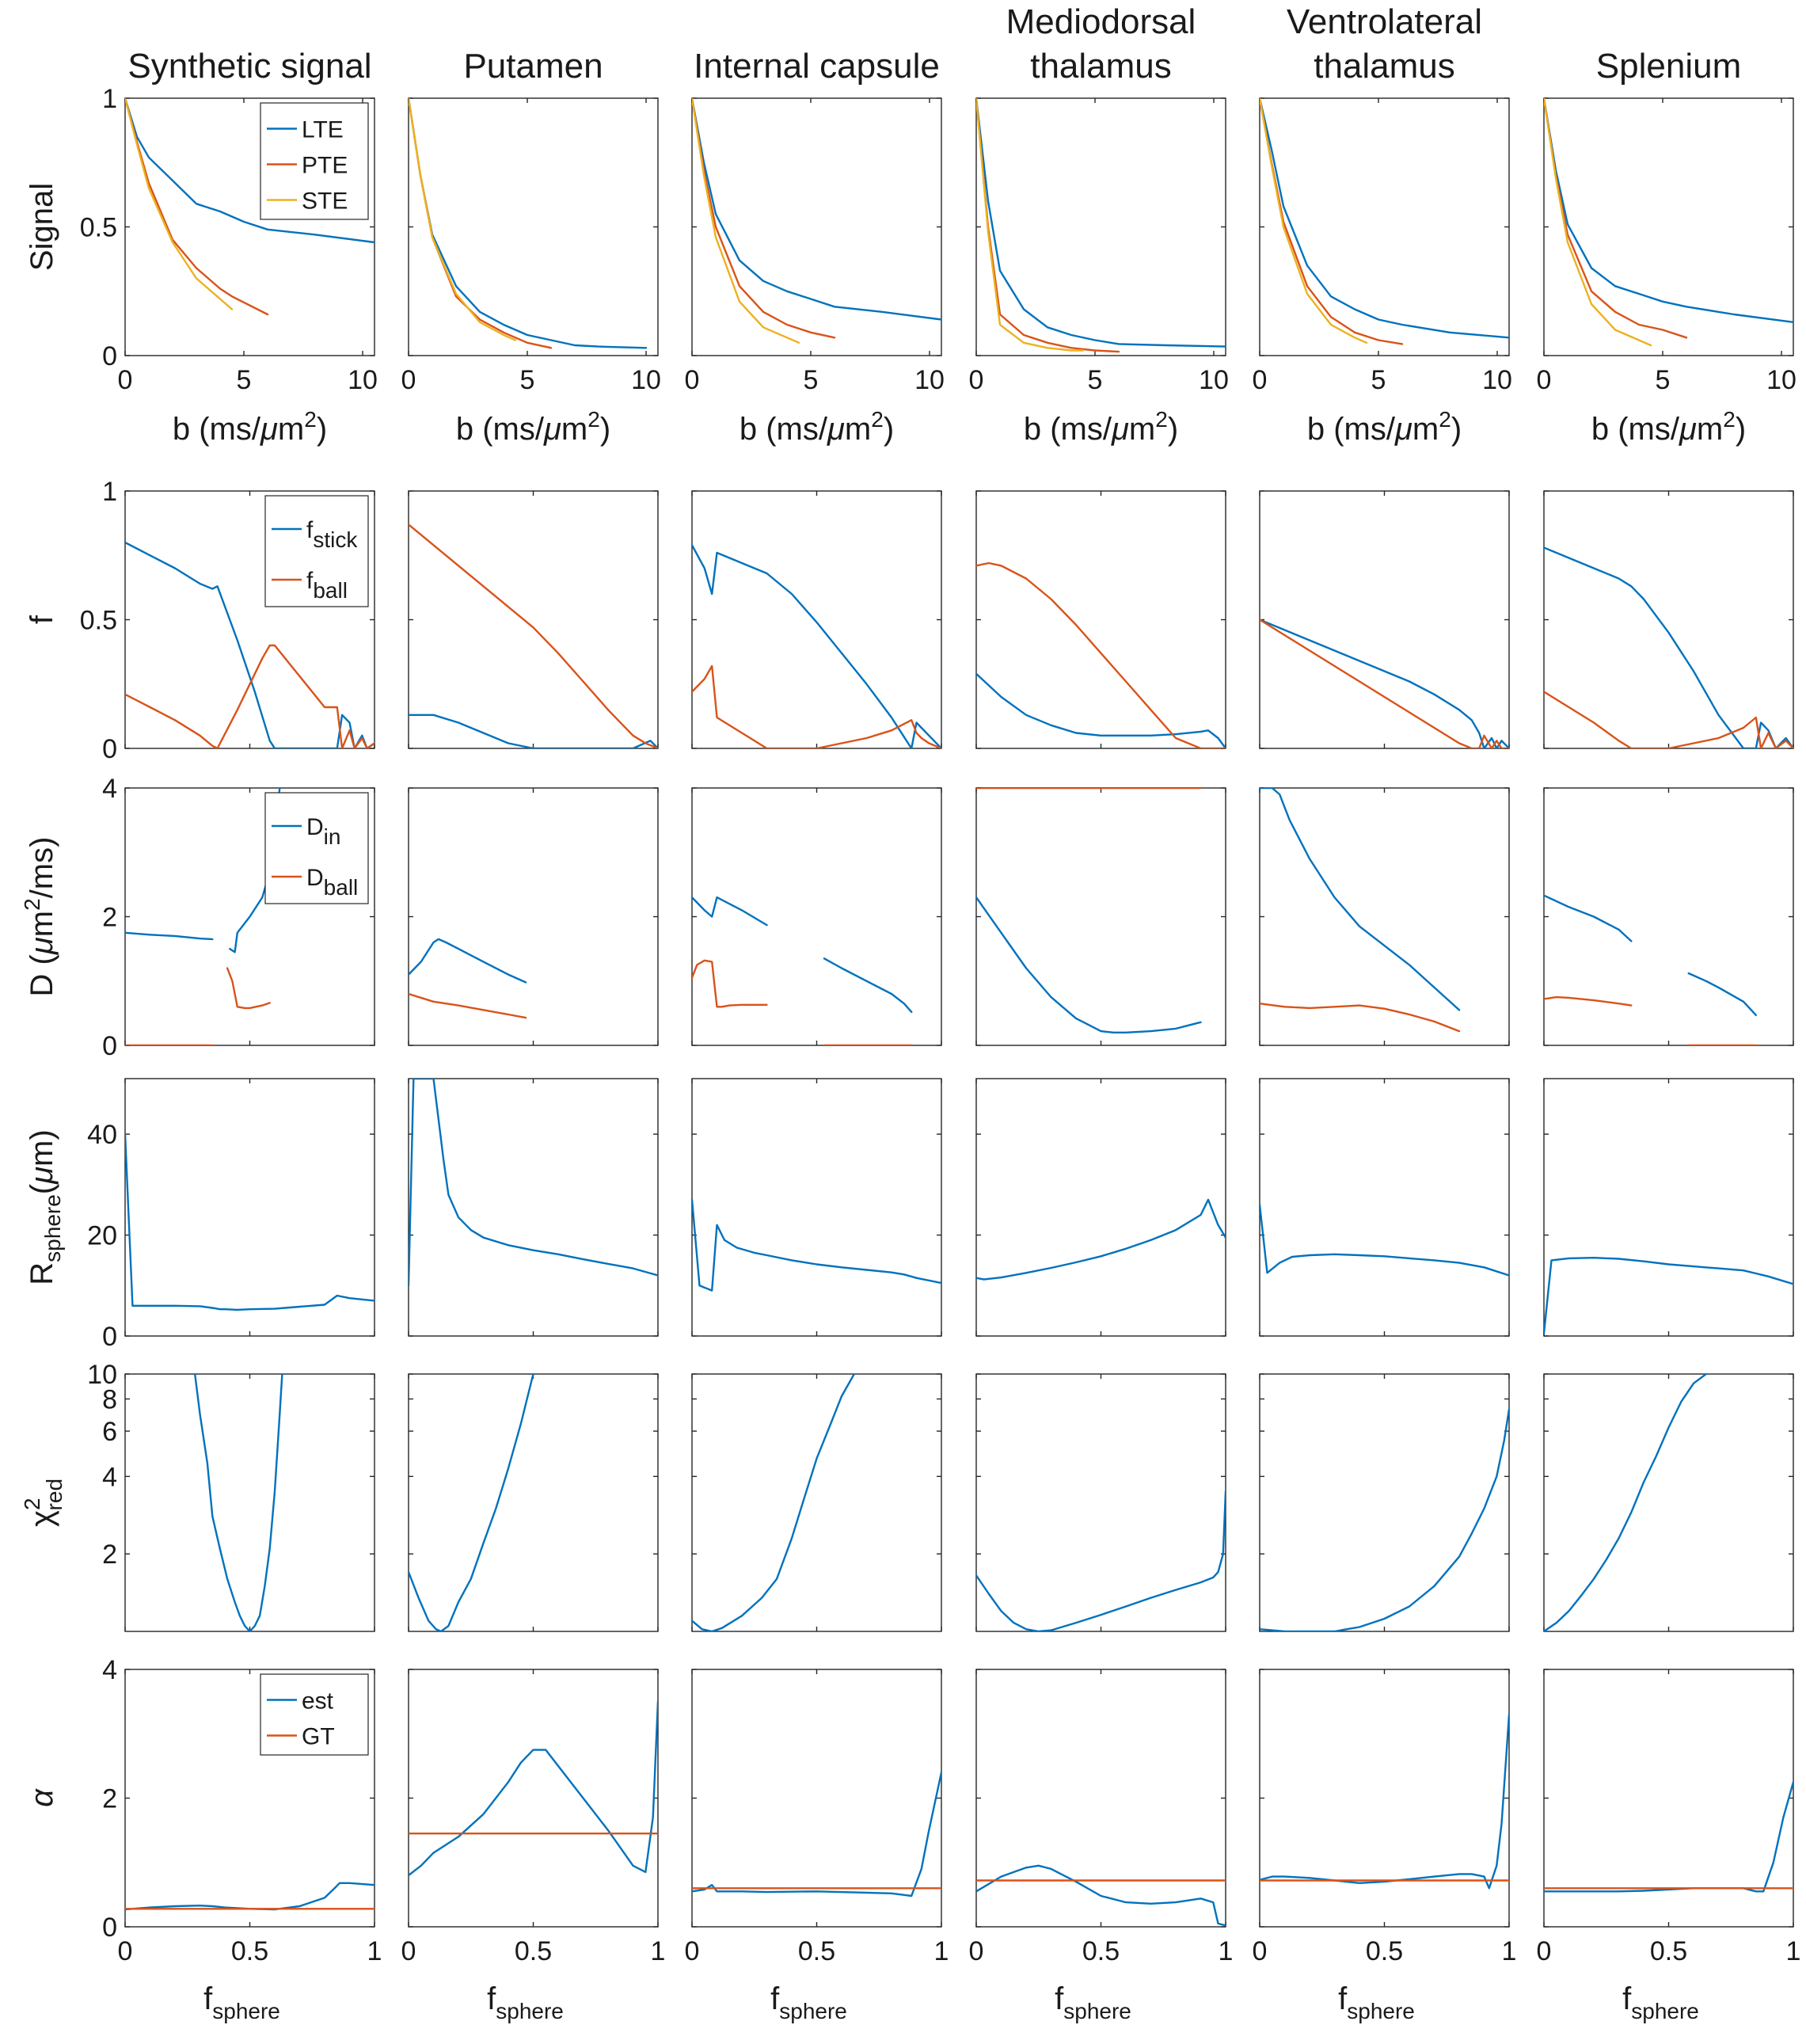 This screenshot has width=1806, height=2044. What do you see at coordinates (325, 166) in the screenshot?
I see `legend-entry-main: PTE` at bounding box center [325, 166].